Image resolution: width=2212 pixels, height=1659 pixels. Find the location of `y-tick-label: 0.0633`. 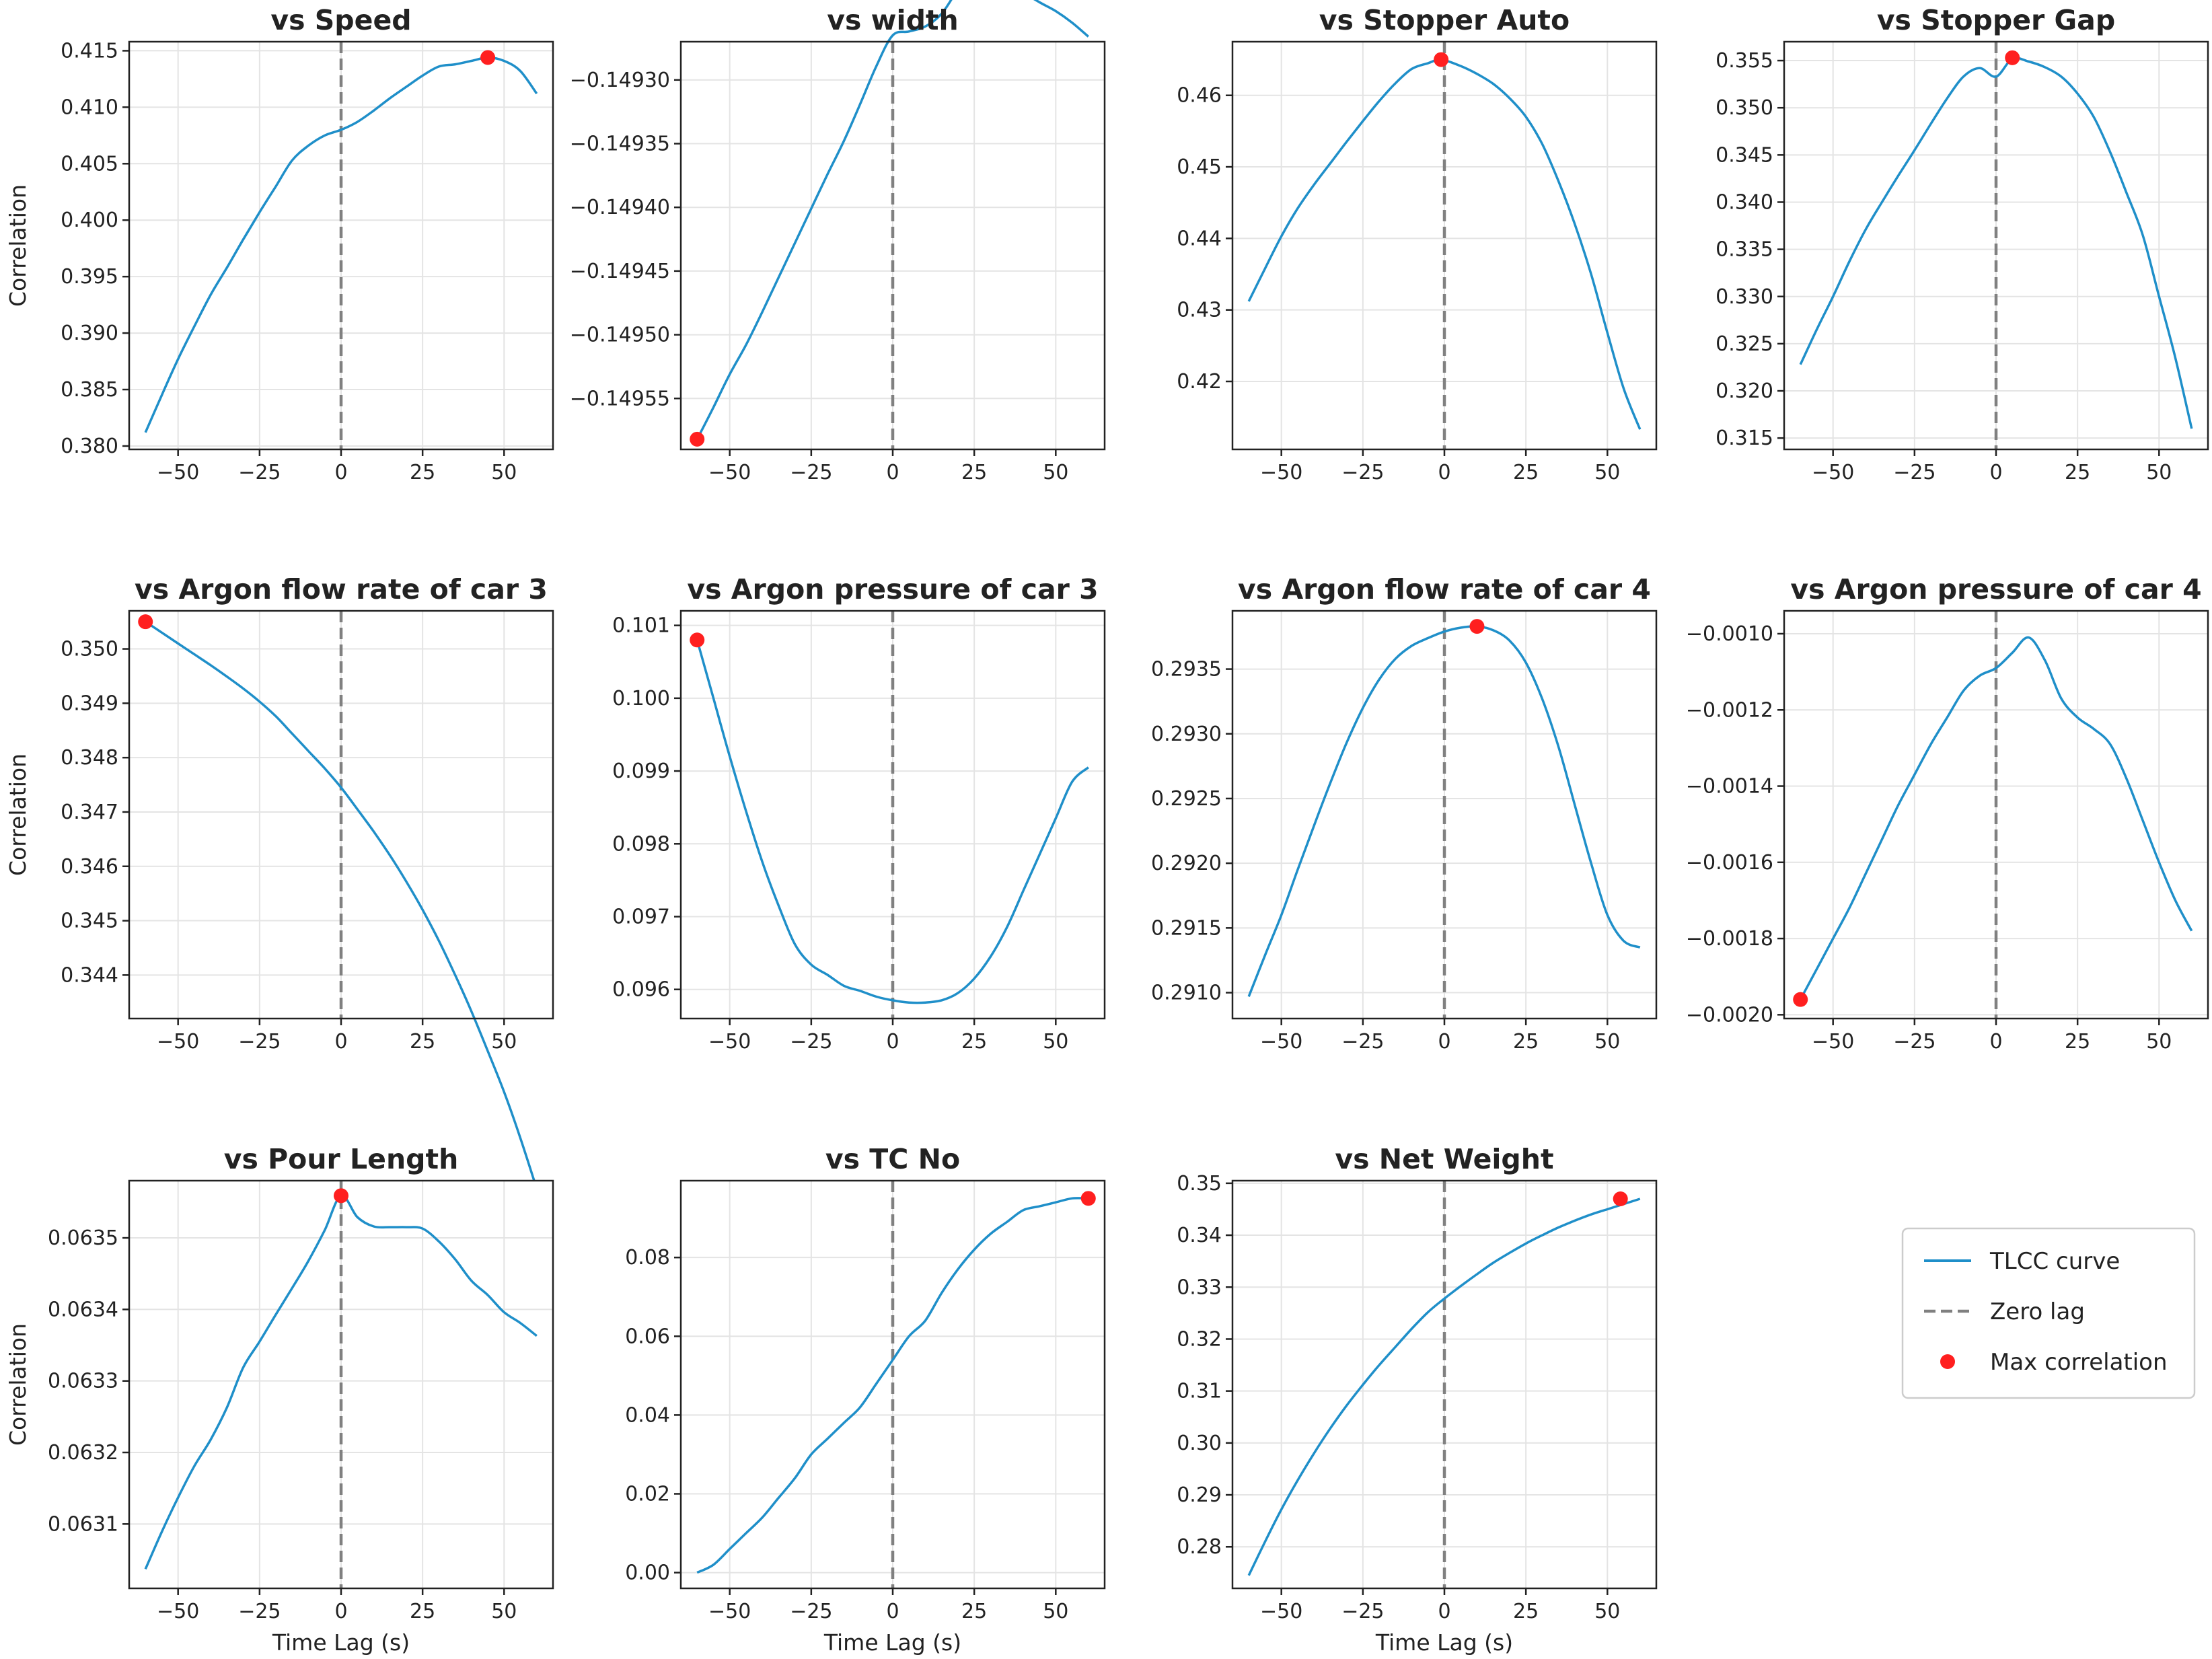

y-tick-label: 0.0633 is located at coordinates (83, 1381).